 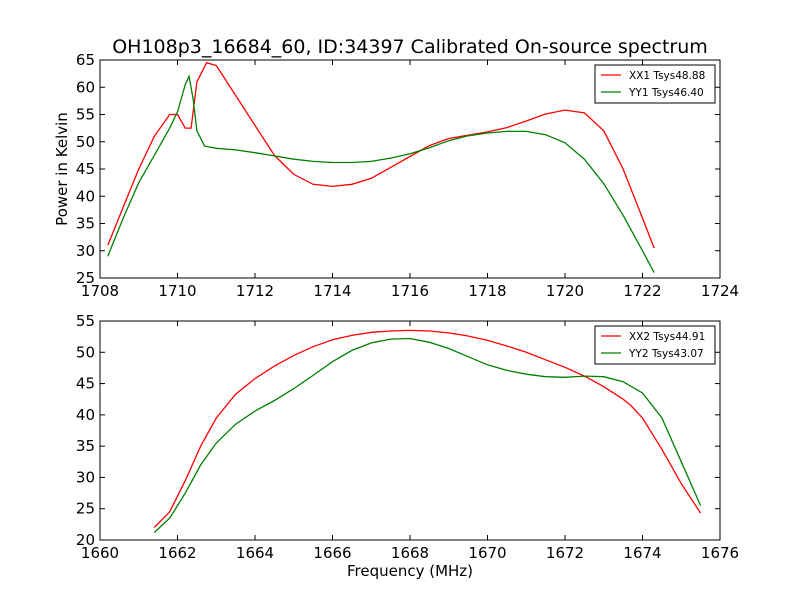 I want to click on x-tick-label: 1664, so click(x=255, y=553).